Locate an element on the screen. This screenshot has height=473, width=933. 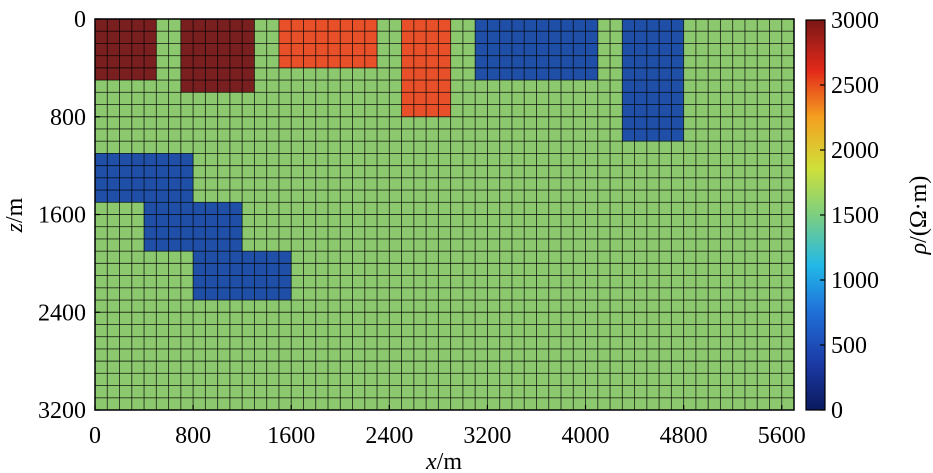
y-tick-label: 2400 is located at coordinates (62, 313).